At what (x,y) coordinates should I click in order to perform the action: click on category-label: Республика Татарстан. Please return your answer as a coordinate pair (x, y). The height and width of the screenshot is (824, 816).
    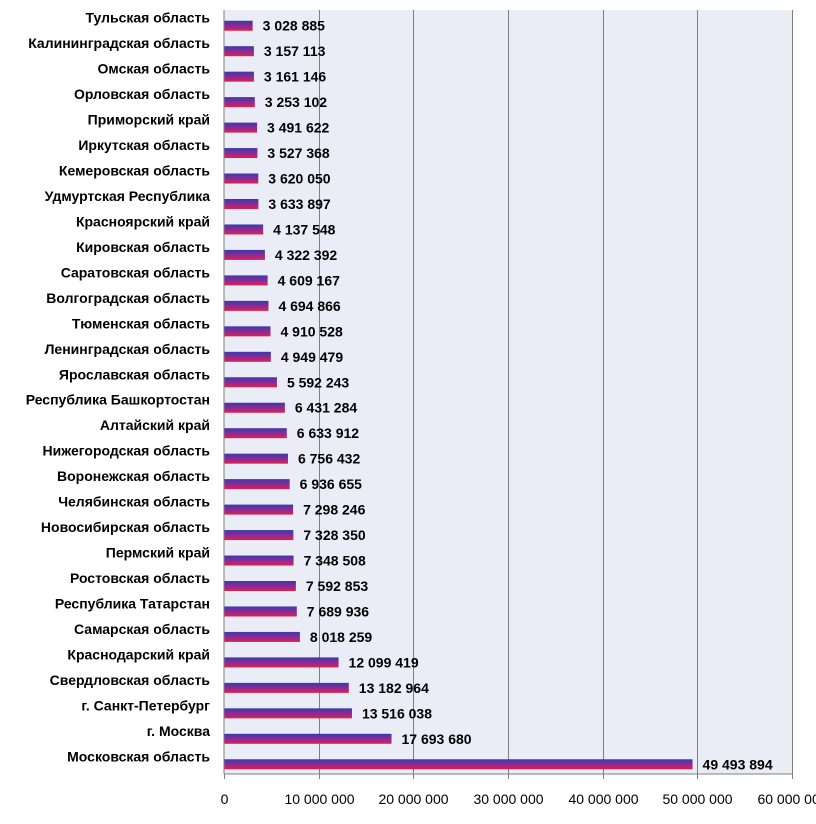
    Looking at the image, I should click on (132, 603).